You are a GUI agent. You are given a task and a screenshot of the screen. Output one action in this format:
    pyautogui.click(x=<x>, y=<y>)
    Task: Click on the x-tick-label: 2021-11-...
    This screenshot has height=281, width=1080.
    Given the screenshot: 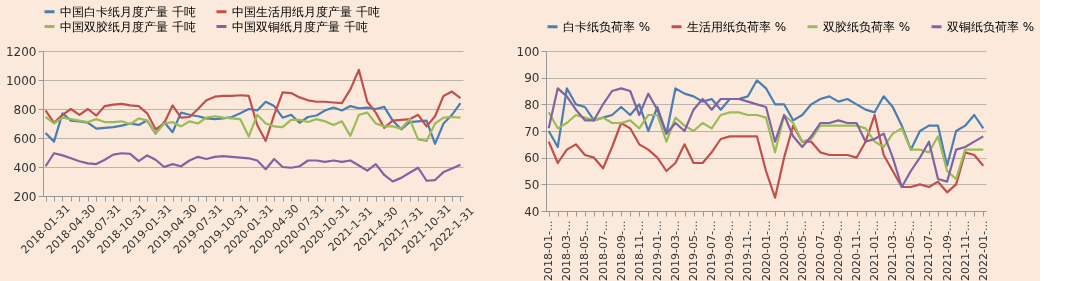 What is the action you would take?
    pyautogui.click(x=965, y=250)
    